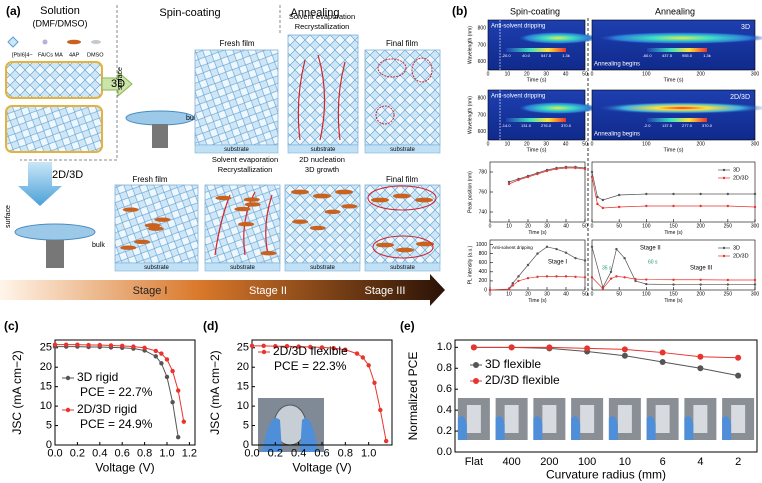 The image size is (762, 483). I want to click on panel-label: (b), so click(459, 11).